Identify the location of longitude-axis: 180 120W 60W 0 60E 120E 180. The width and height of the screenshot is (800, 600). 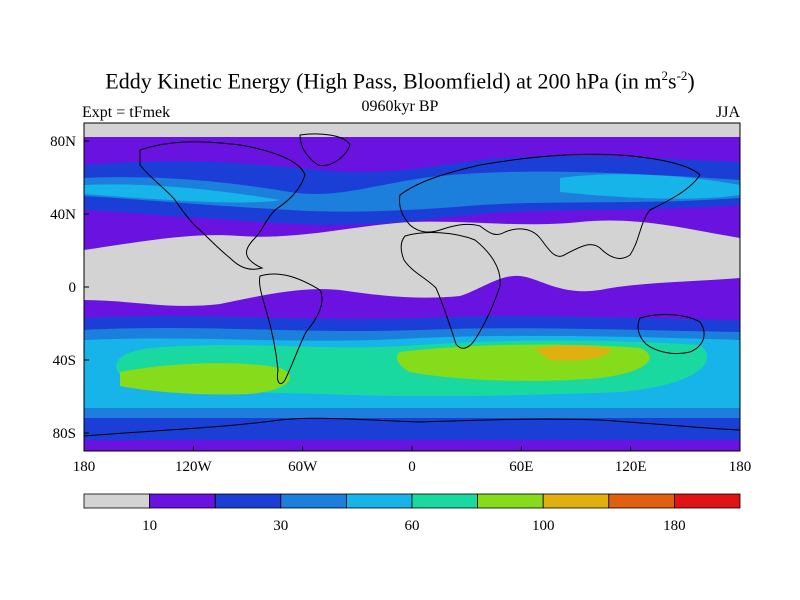
(412, 460).